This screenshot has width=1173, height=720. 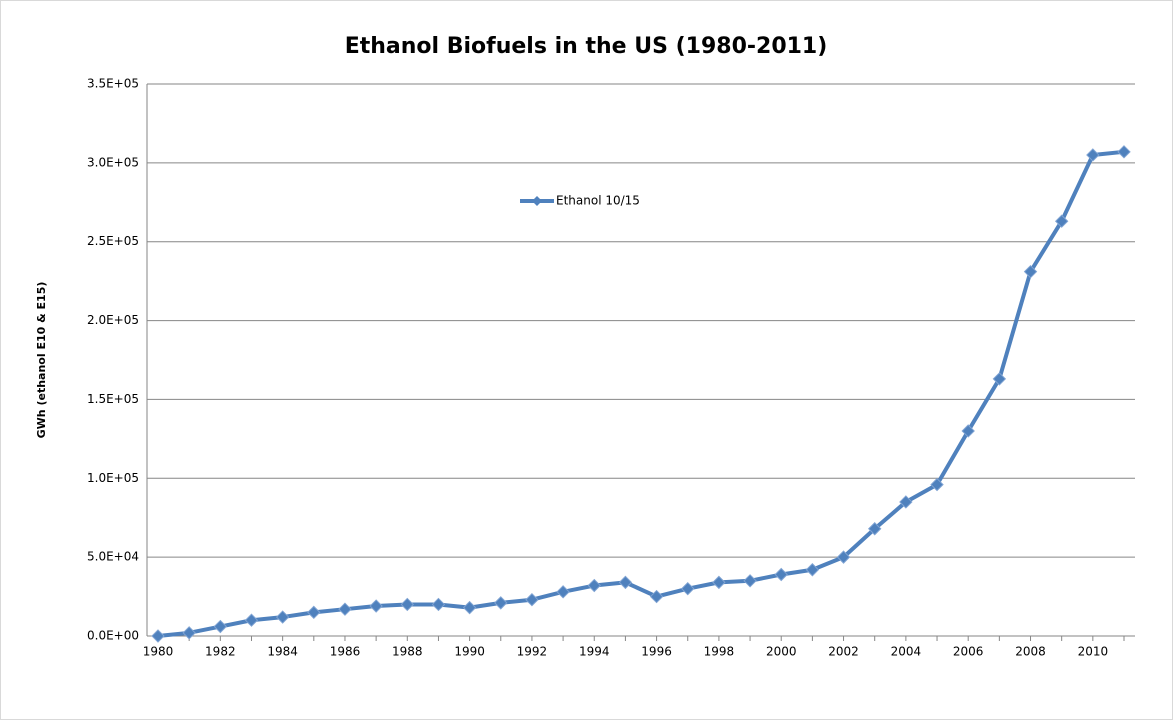 What do you see at coordinates (407, 652) in the screenshot?
I see `x-tick-label: 1988` at bounding box center [407, 652].